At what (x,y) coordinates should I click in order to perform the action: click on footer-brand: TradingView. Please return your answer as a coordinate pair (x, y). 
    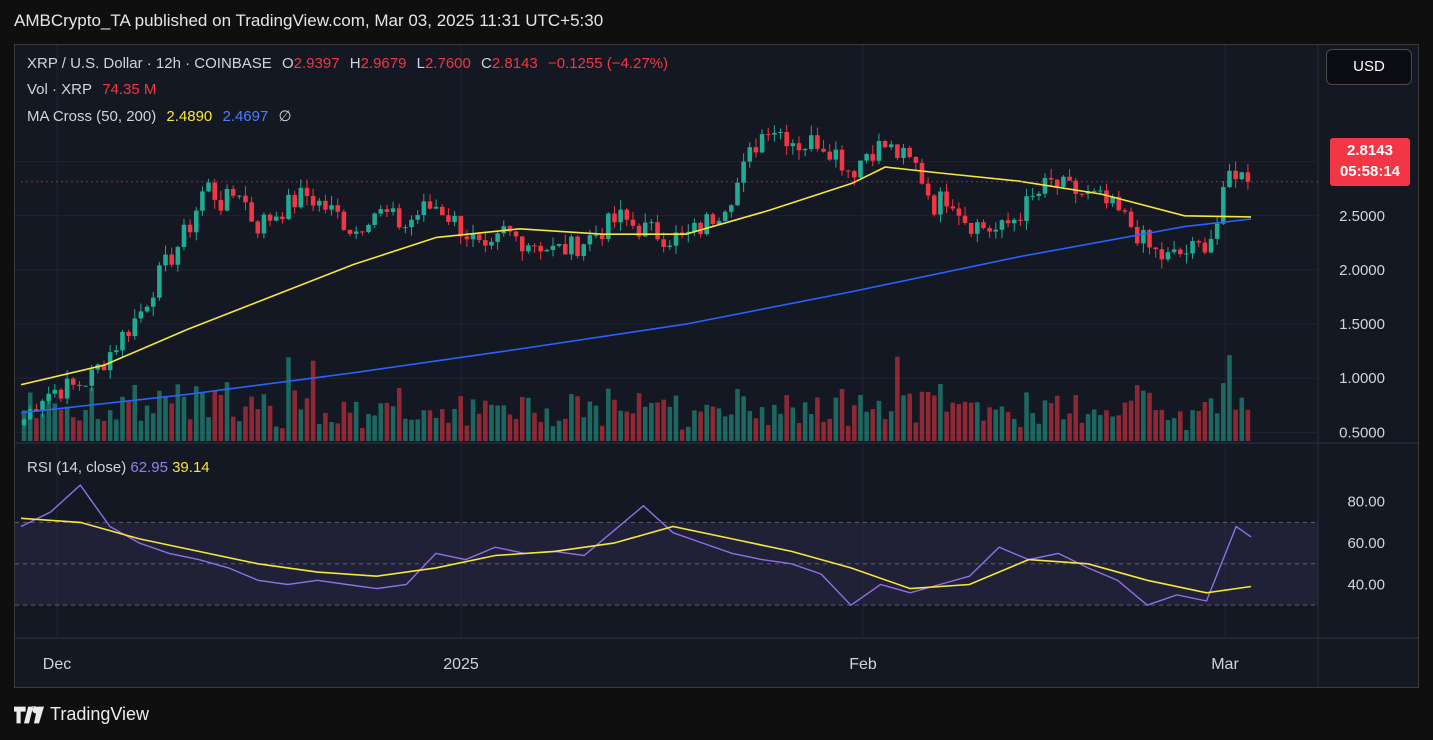
    Looking at the image, I should click on (100, 714).